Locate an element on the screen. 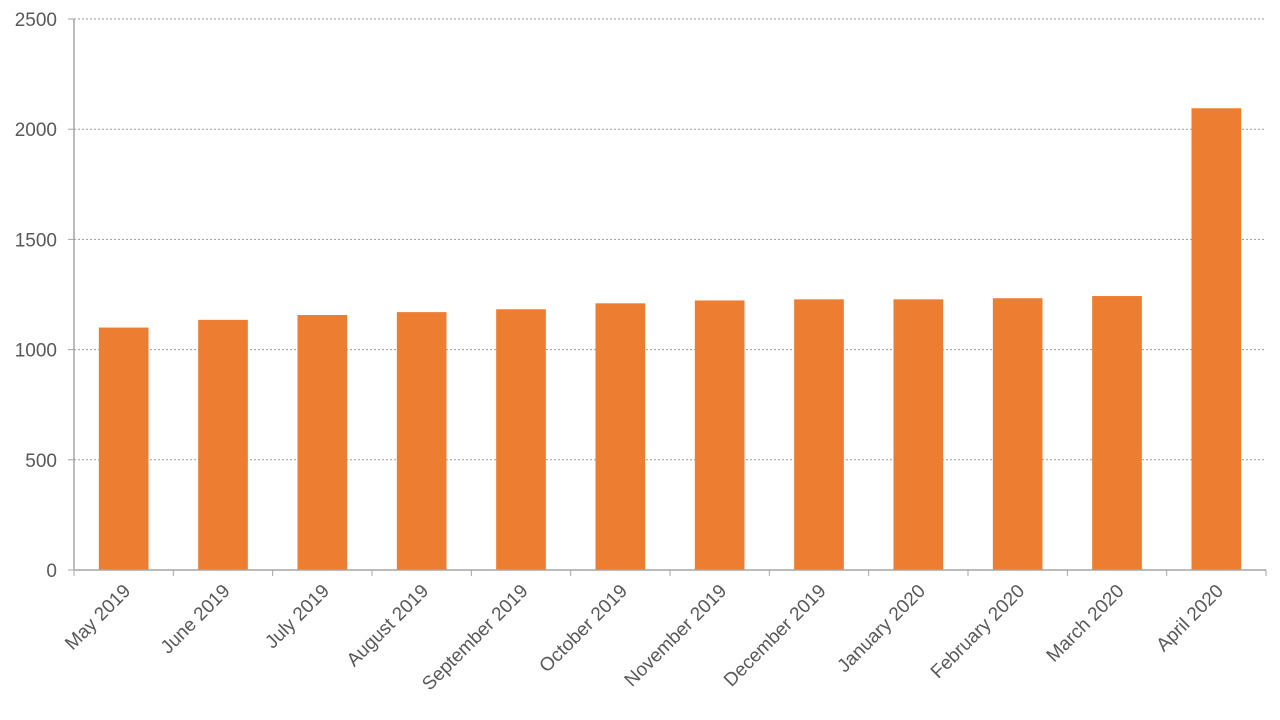 Image resolution: width=1280 pixels, height=720 pixels. x-tick-label: October 2019 is located at coordinates (584, 629).